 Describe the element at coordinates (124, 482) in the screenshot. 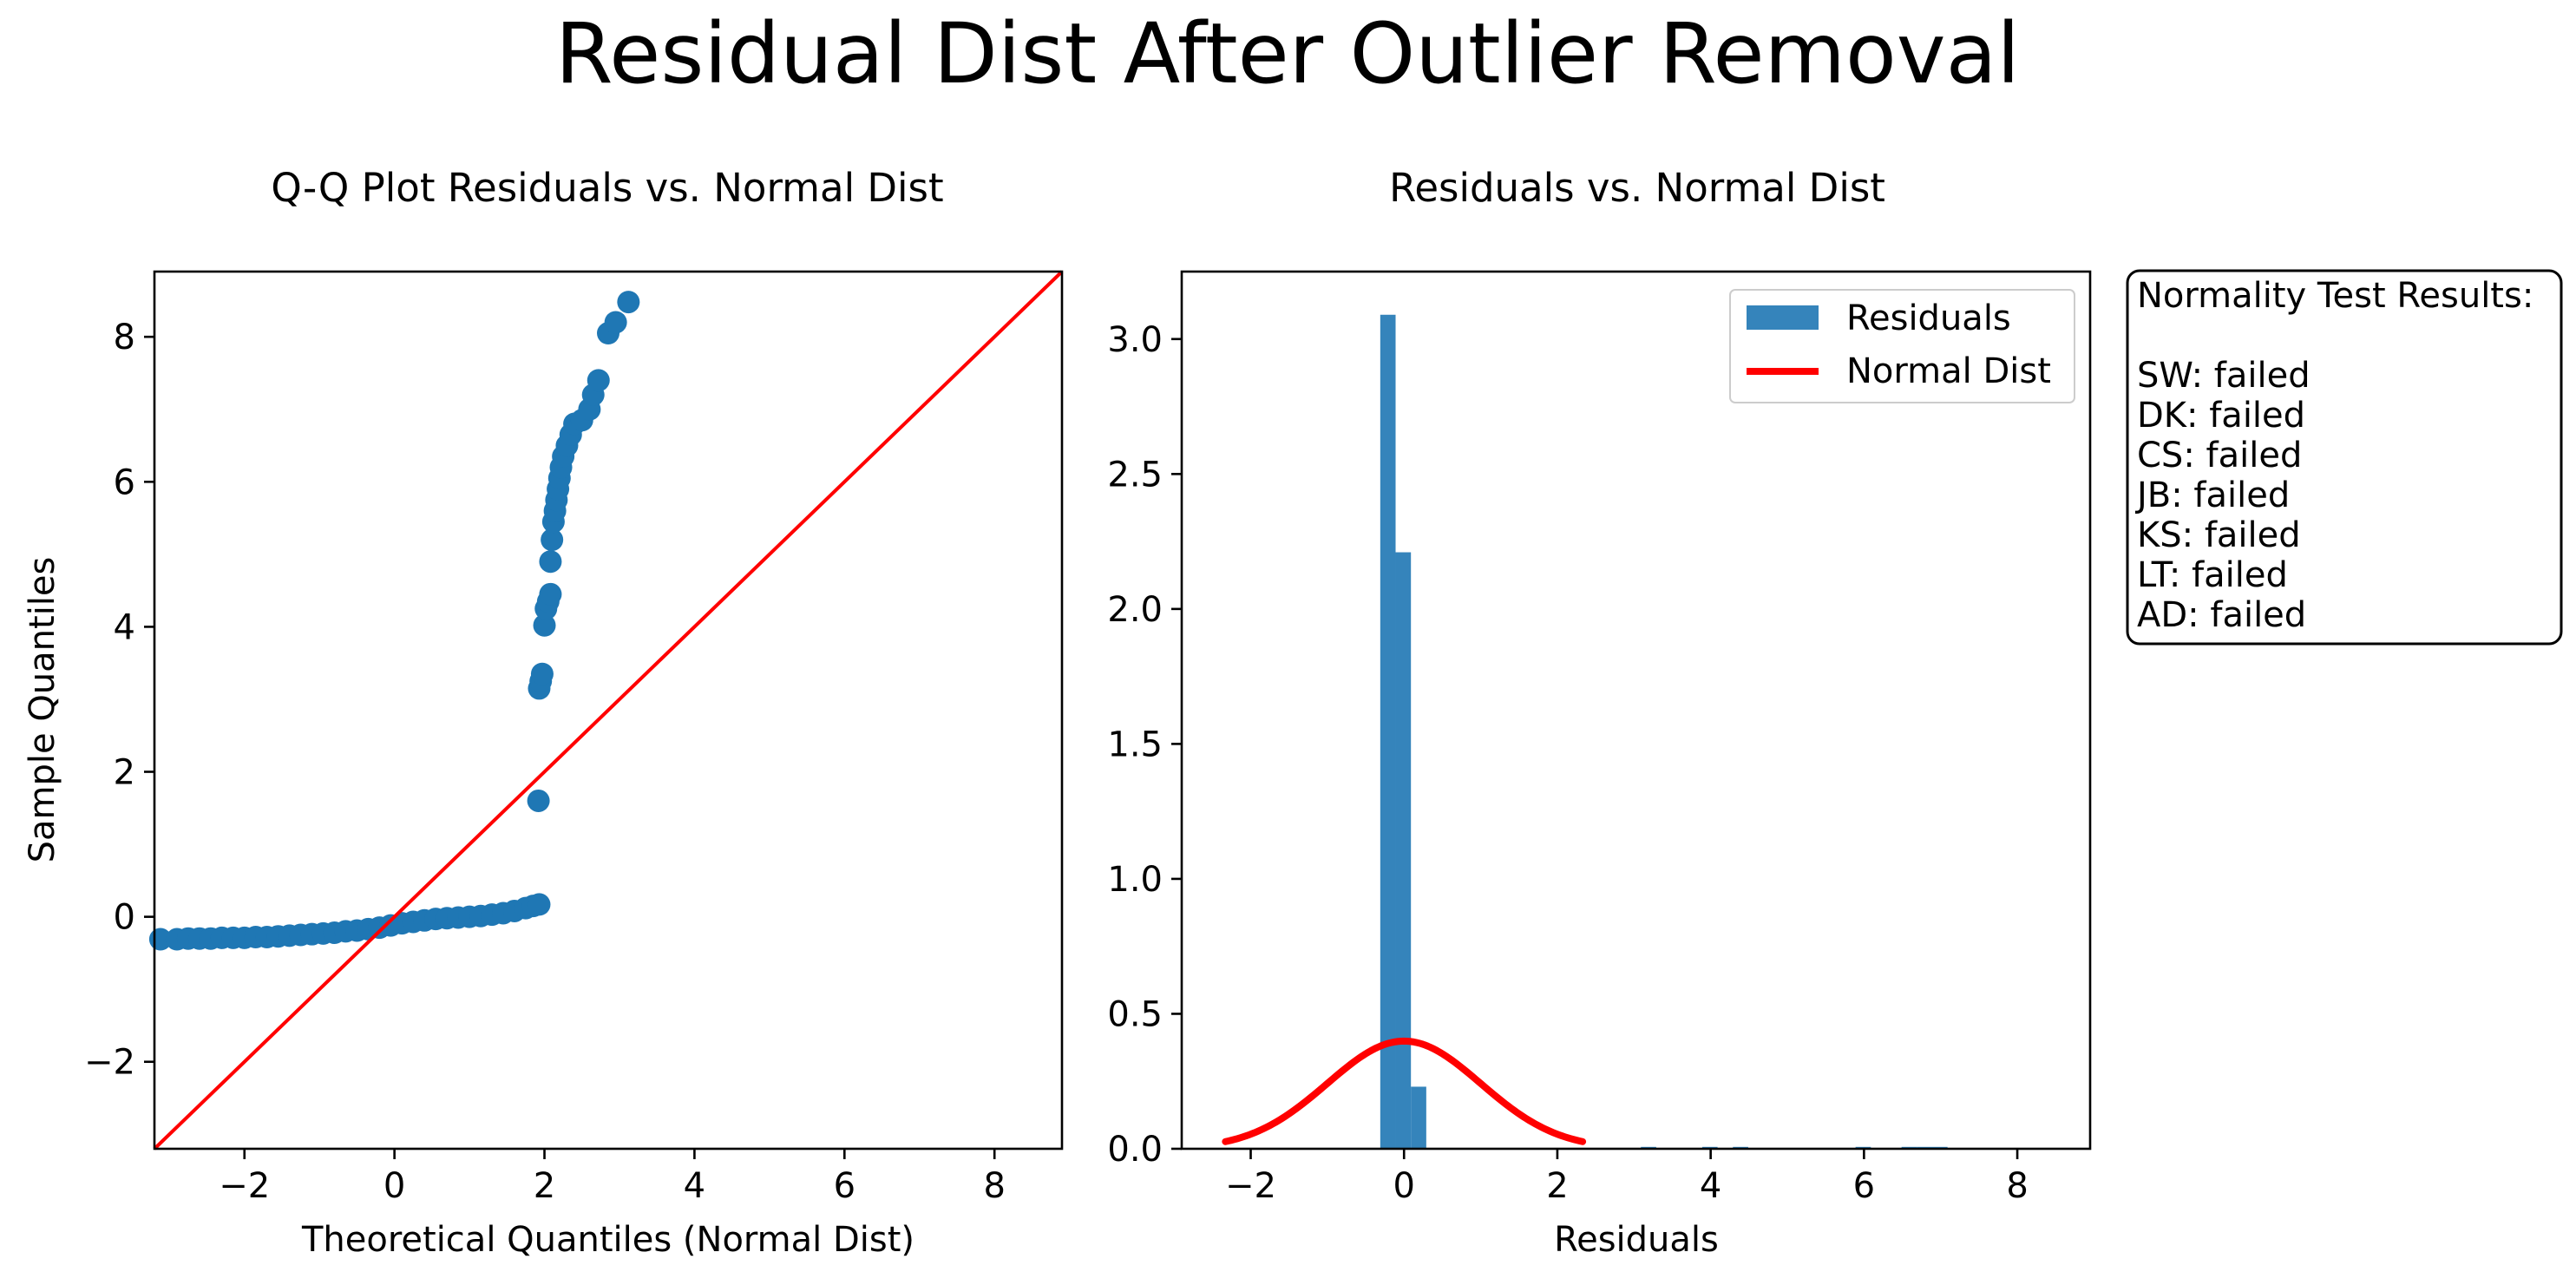

I see `qq-ytick-label: 6` at that location.